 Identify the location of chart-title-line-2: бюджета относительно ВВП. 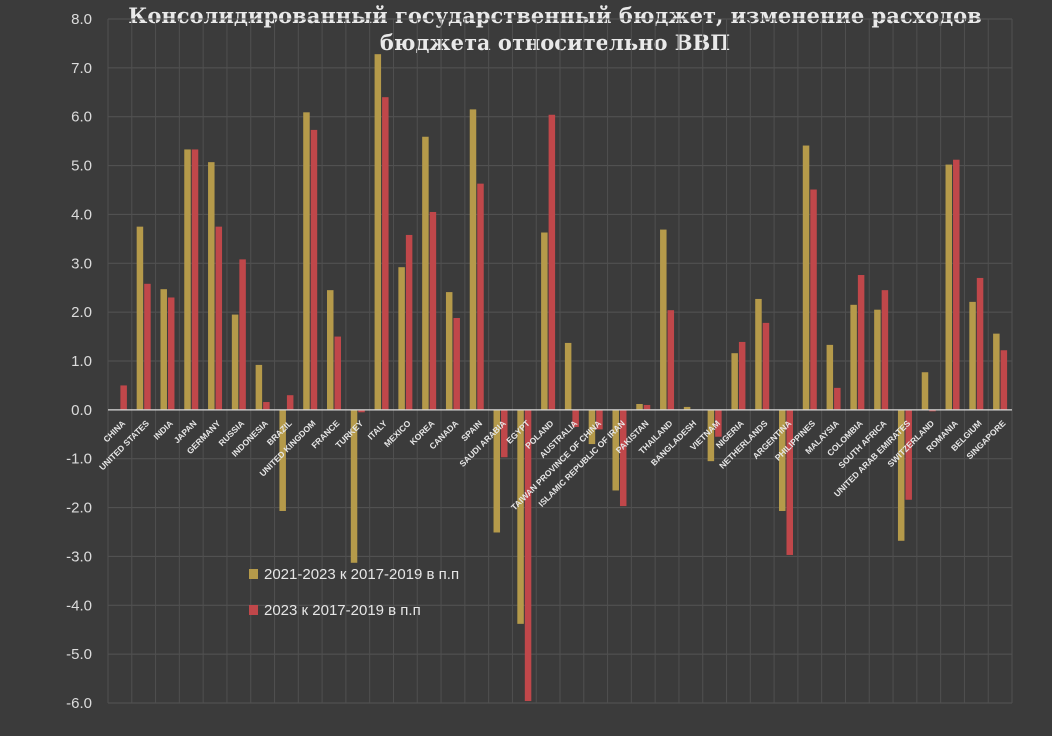
(555, 42).